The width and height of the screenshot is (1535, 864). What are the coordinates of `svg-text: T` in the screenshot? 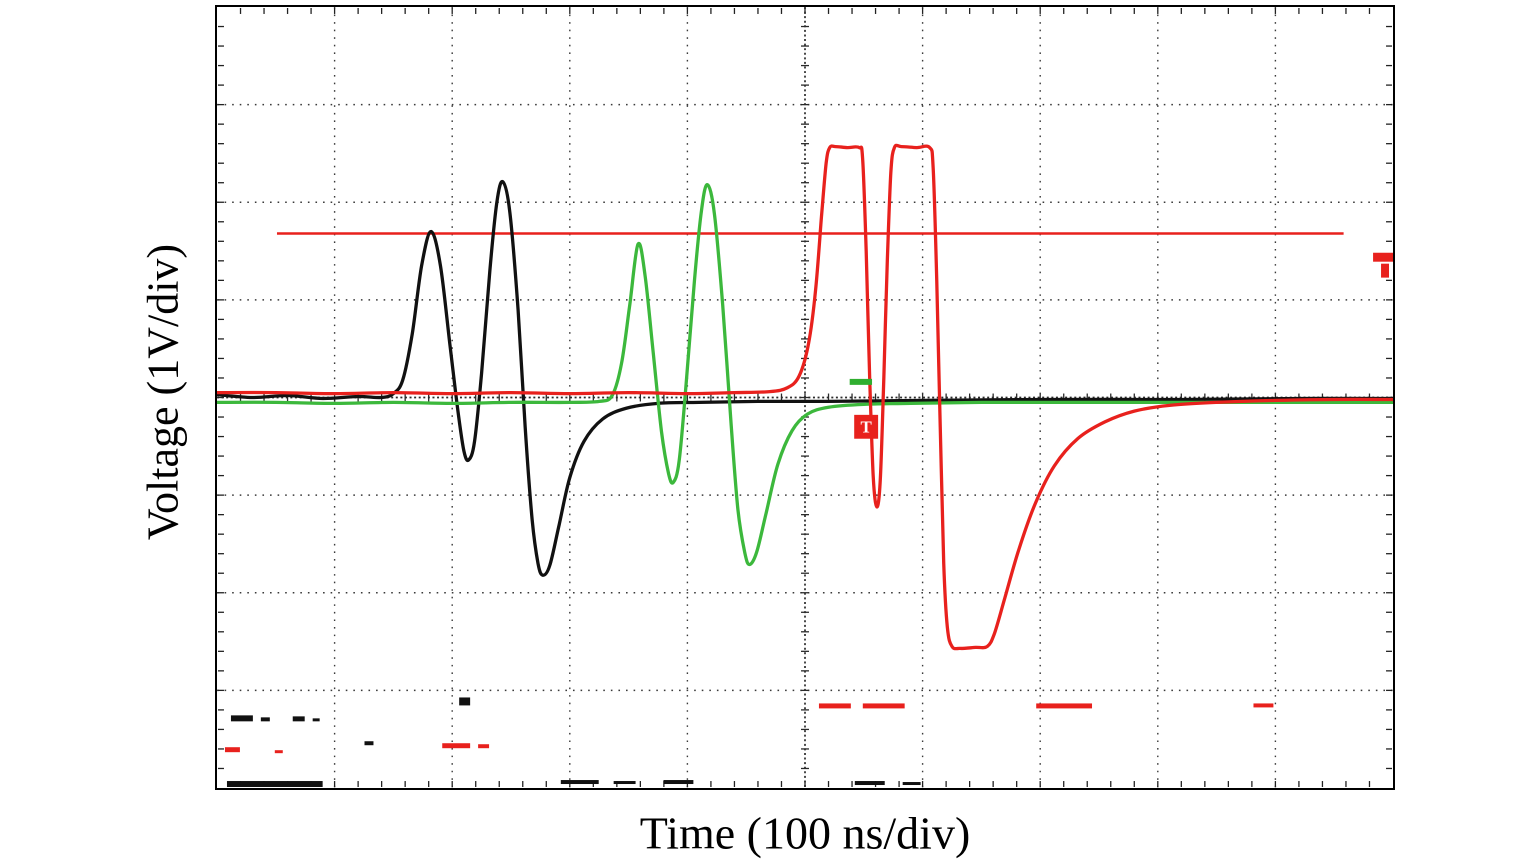 It's located at (867, 427).